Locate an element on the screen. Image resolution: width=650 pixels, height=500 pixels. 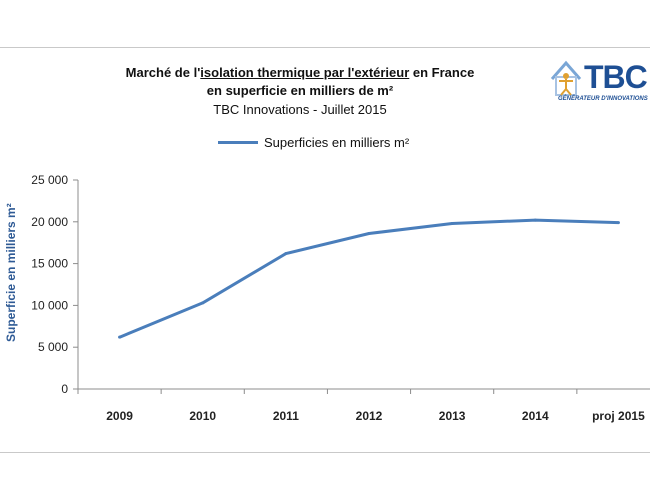
logo-tagline: GÉNÉRATEUR D'INNOVATIONS is located at coordinates (603, 99).